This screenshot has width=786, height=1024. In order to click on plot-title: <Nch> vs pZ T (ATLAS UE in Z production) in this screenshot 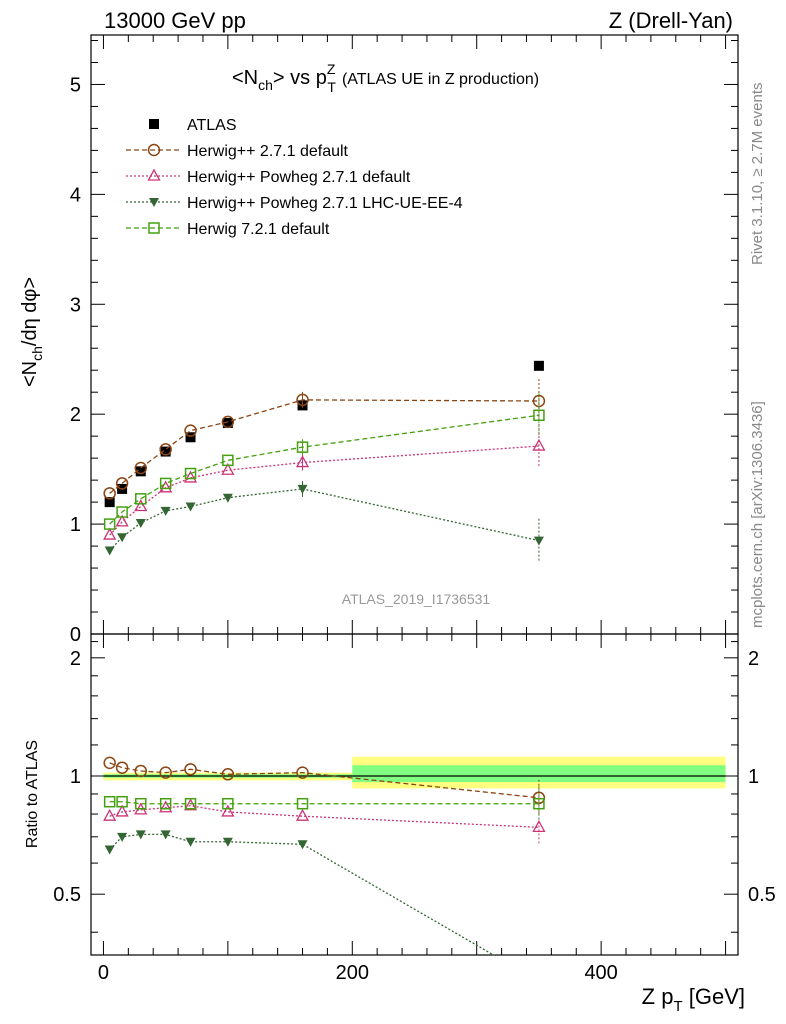, I will do `click(385, 78)`.